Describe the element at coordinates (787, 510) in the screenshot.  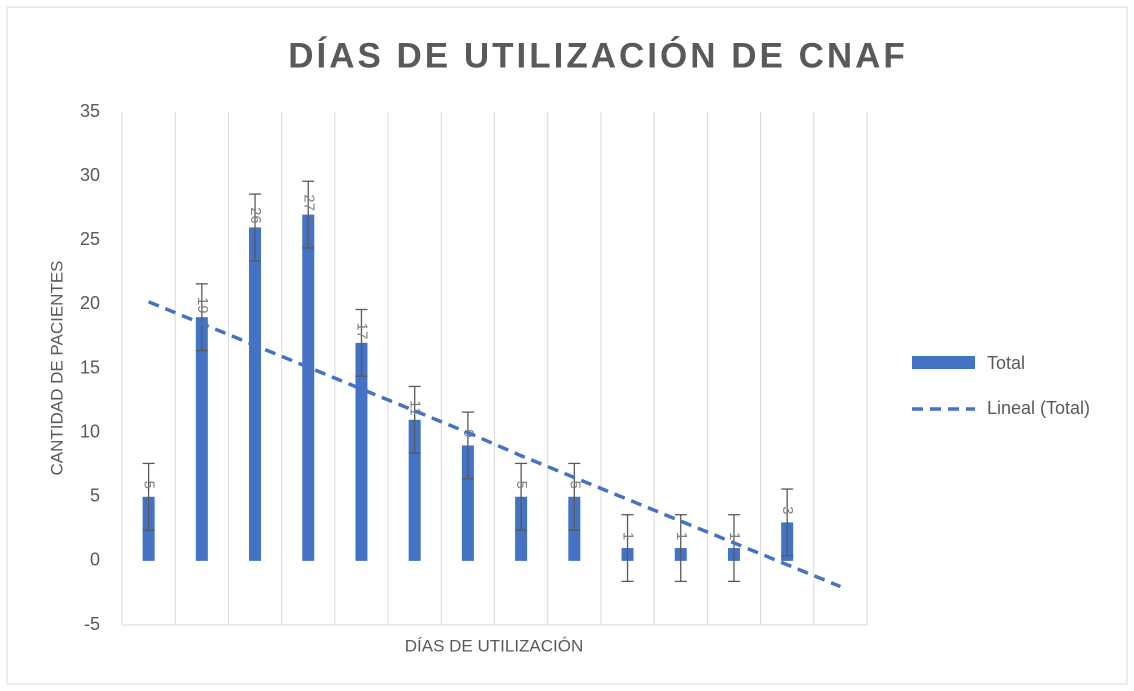
I see `data-label: 3` at that location.